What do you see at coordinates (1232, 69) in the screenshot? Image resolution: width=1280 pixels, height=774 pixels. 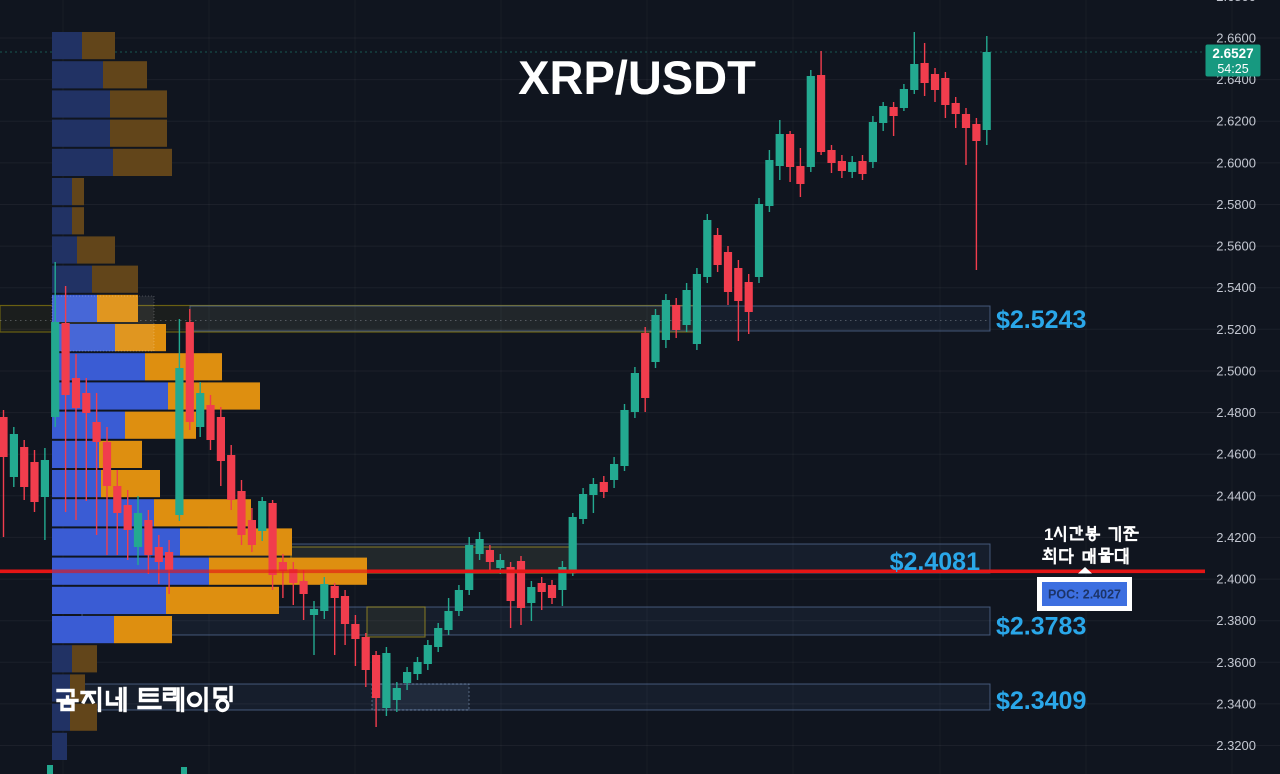 I see `svg-text: 54:25` at bounding box center [1232, 69].